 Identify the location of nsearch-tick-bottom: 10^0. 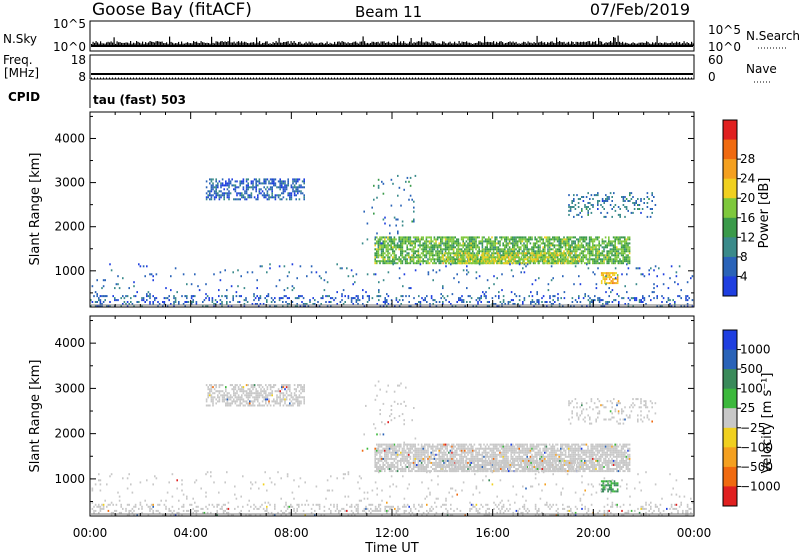
(724, 47).